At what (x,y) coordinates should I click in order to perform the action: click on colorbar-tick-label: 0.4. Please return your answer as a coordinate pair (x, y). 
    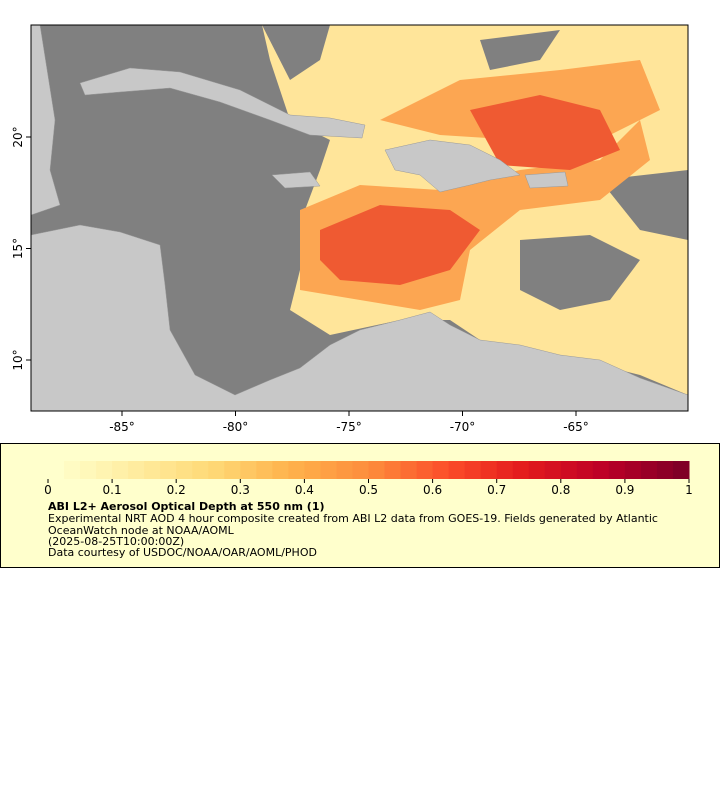
    Looking at the image, I should click on (304, 488).